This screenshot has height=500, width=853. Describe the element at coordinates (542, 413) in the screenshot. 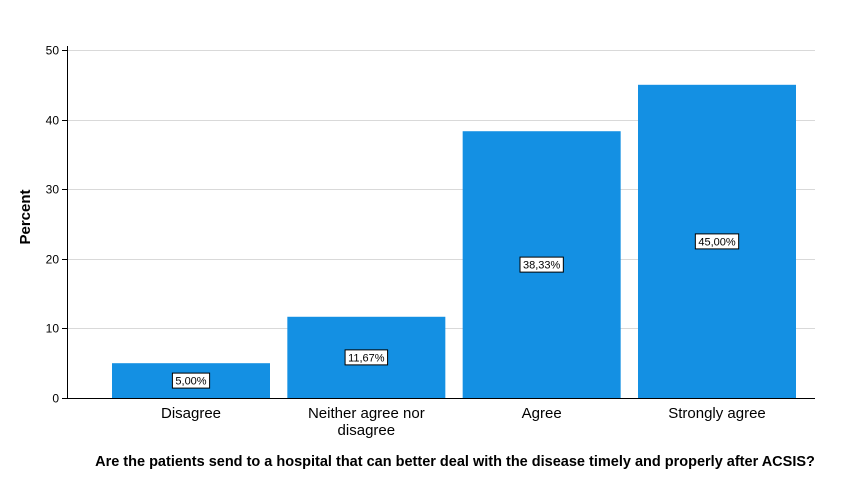

I see `x-tick-label: Agree` at that location.